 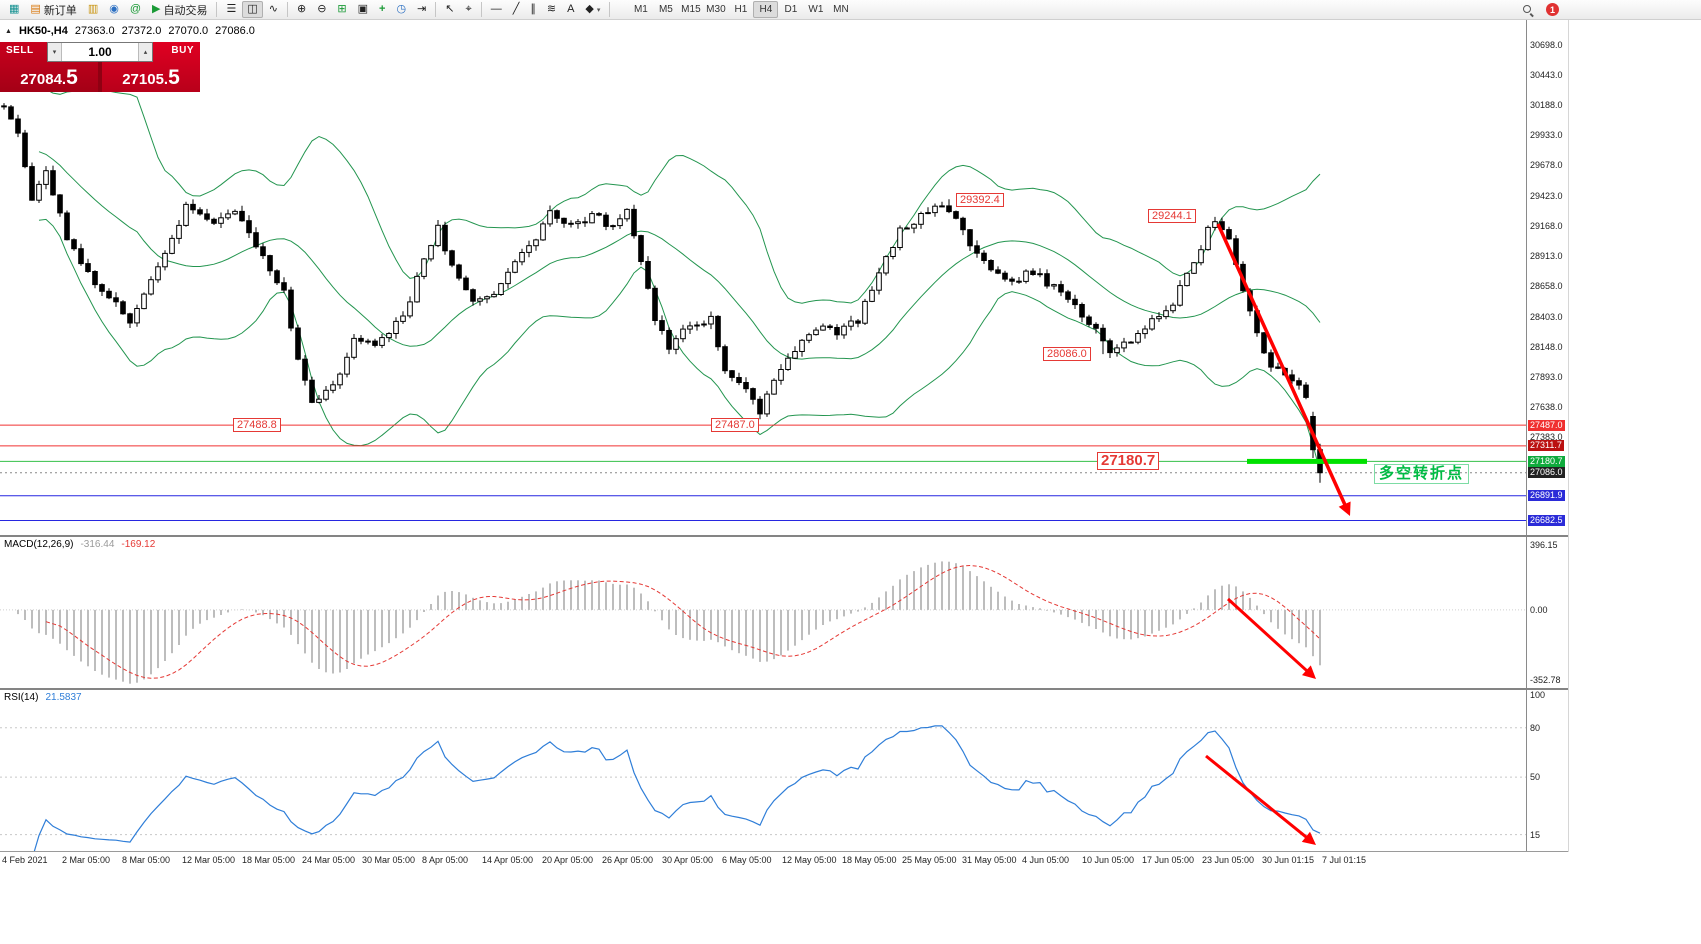 What do you see at coordinates (156, 9) in the screenshot?
I see `autotrading-play-icon: ▶` at bounding box center [156, 9].